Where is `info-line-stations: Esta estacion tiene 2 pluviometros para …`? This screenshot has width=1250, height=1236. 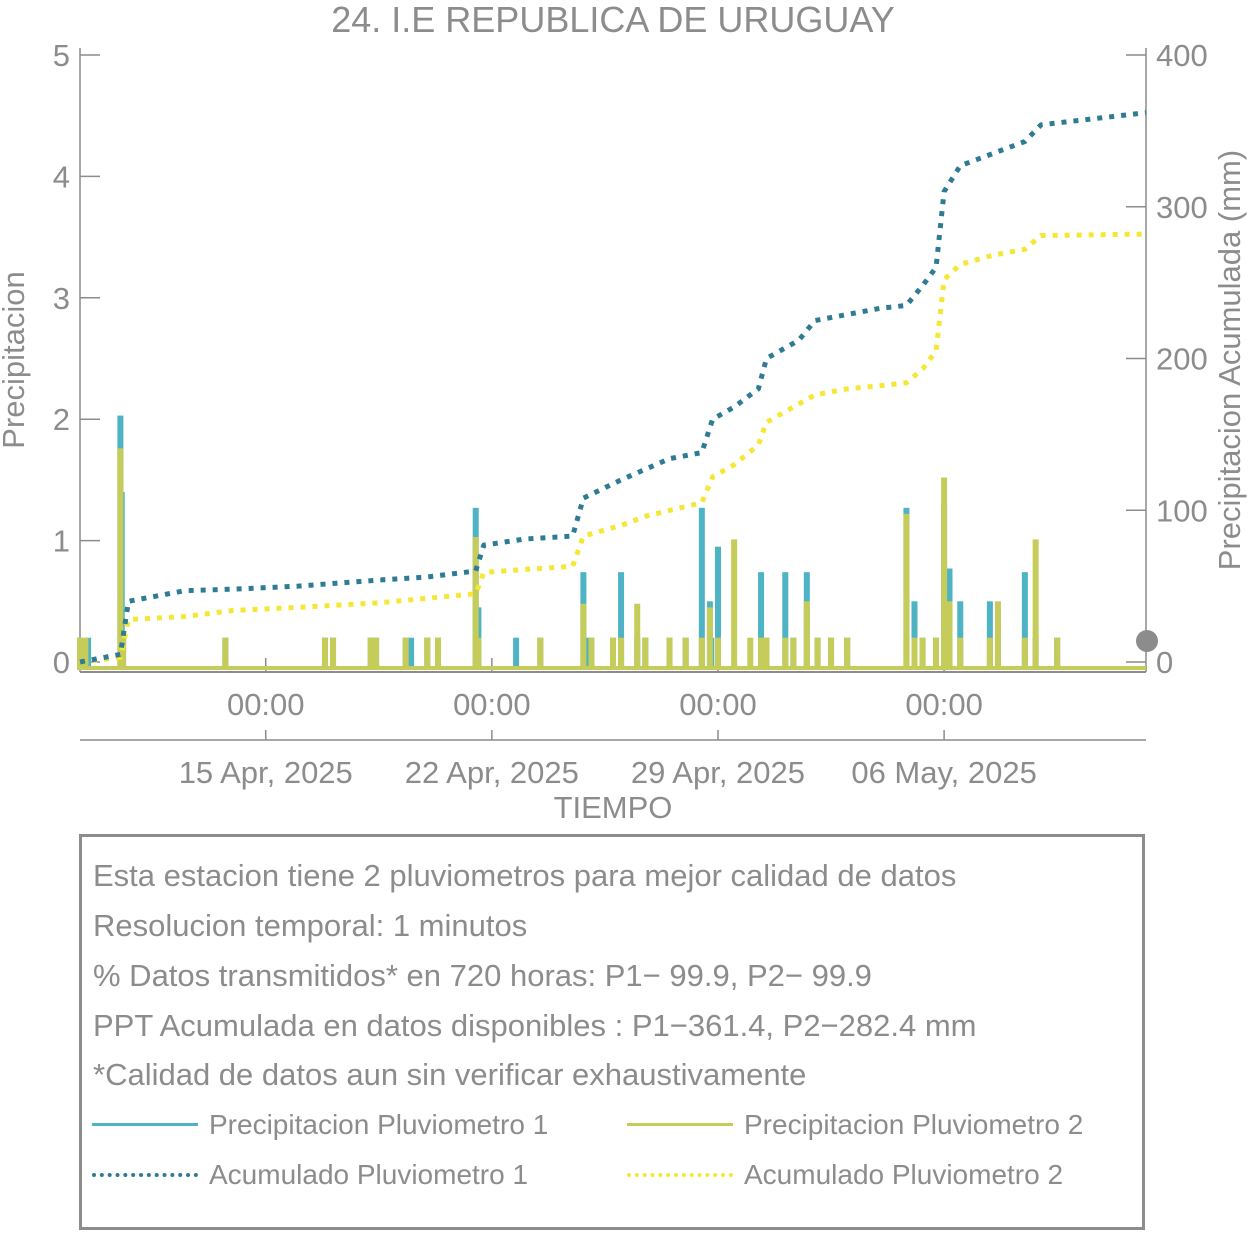
info-line-stations: Esta estacion tiene 2 pluviometros para … is located at coordinates (525, 875).